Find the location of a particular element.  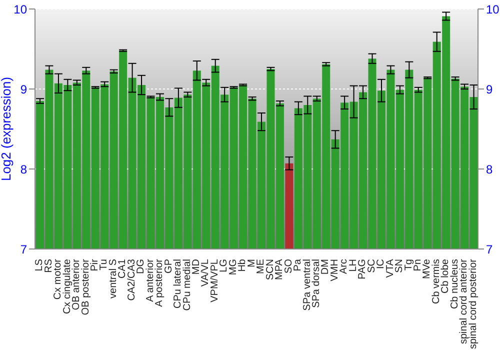

y2-tick-label: 7 is located at coordinates (489, 249).